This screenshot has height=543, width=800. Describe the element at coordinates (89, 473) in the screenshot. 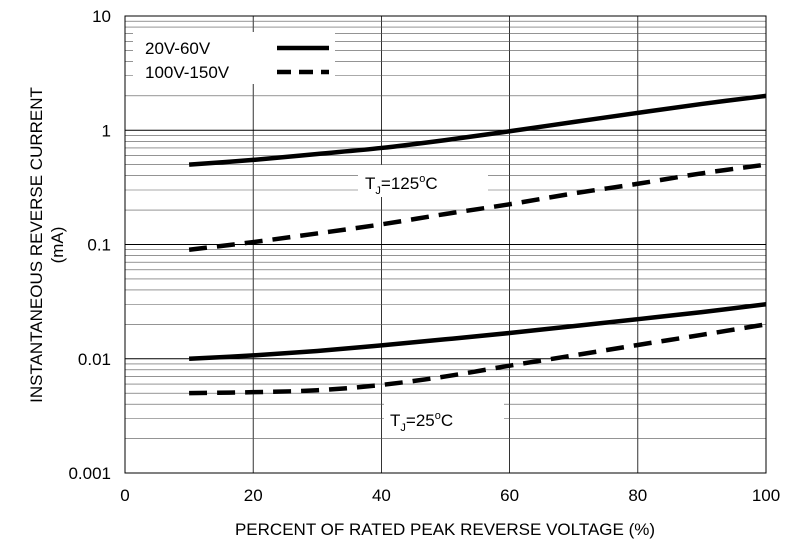

I see `y-tick-label-0: 0.001` at that location.